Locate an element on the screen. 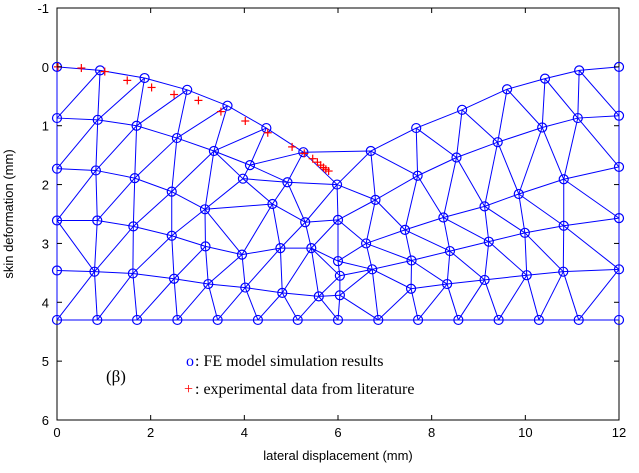 This screenshot has width=639, height=473. beta-label: (β) is located at coordinates (116, 376).